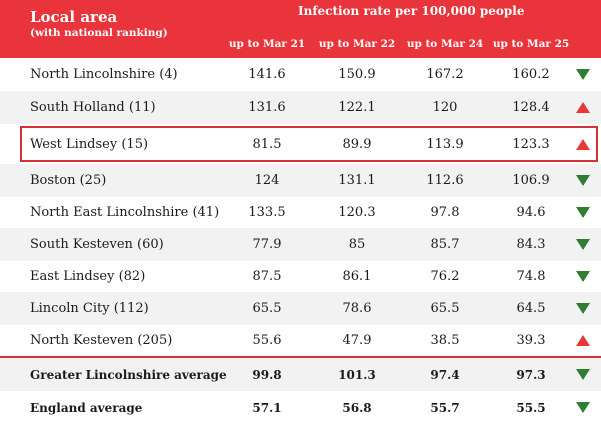 The width and height of the screenshot is (601, 427). Describe the element at coordinates (357, 44) in the screenshot. I see `column-header: up to Mar 22` at that location.